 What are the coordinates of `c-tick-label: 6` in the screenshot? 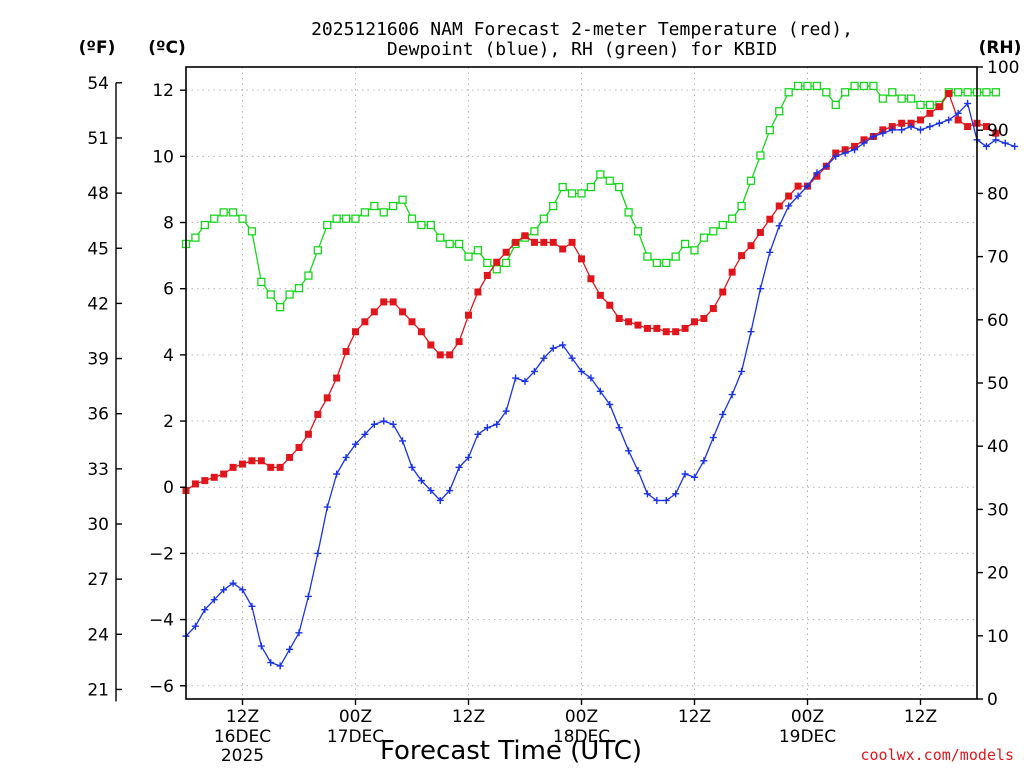 It's located at (168, 290).